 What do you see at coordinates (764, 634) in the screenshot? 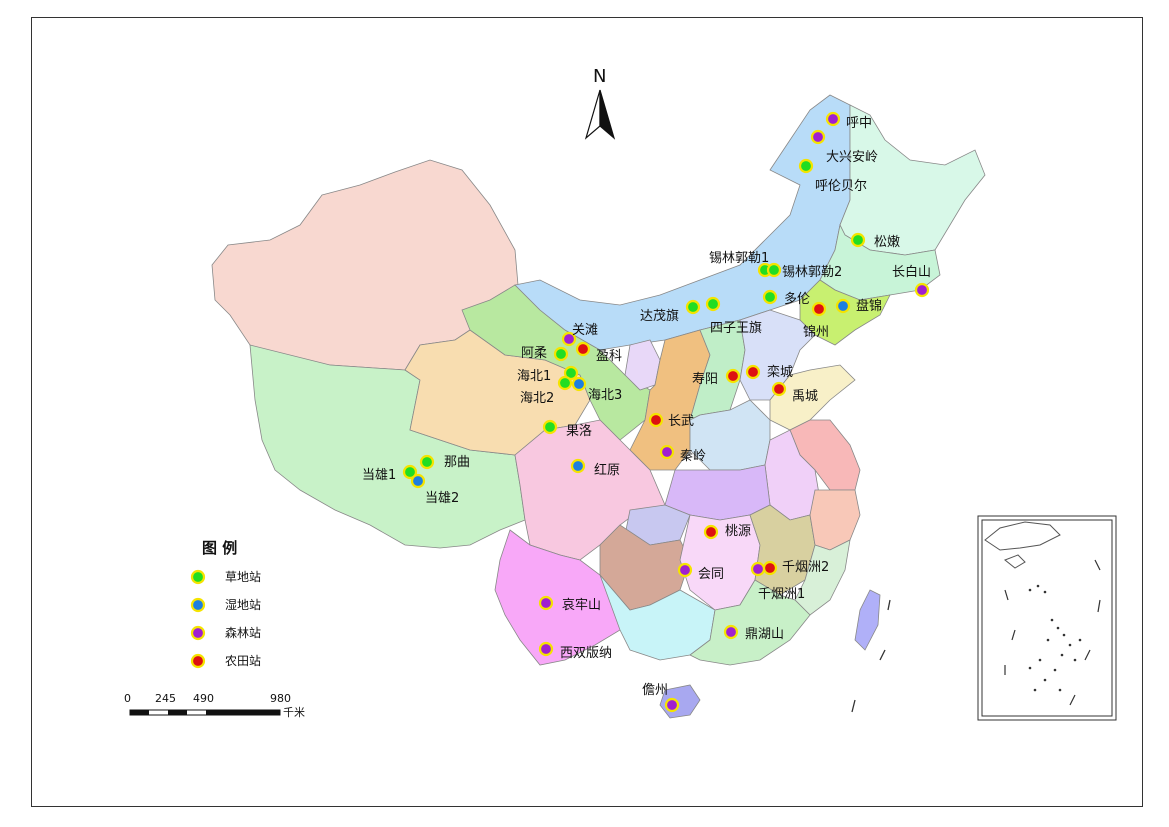
I see `station-label: 鼎湖山` at bounding box center [764, 634].